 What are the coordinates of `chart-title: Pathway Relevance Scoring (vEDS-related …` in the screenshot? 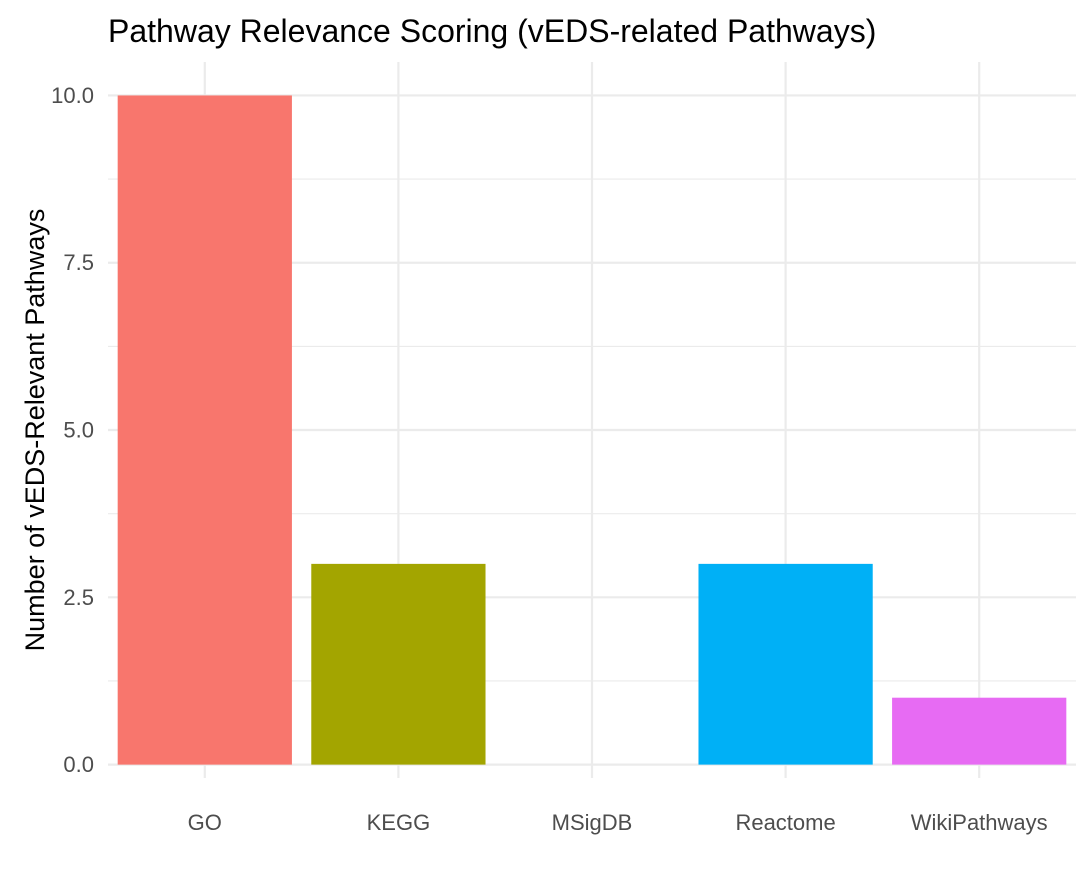 It's located at (492, 31).